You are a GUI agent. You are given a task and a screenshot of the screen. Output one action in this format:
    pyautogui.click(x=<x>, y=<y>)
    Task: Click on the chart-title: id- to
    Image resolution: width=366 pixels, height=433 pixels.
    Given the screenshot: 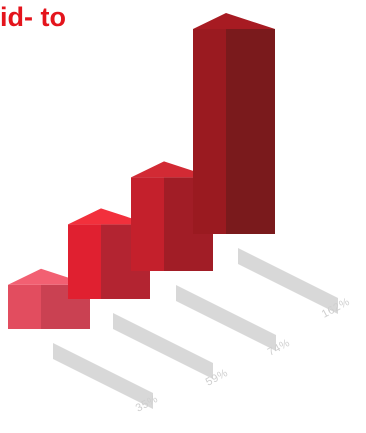 What is the action you would take?
    pyautogui.click(x=33, y=17)
    